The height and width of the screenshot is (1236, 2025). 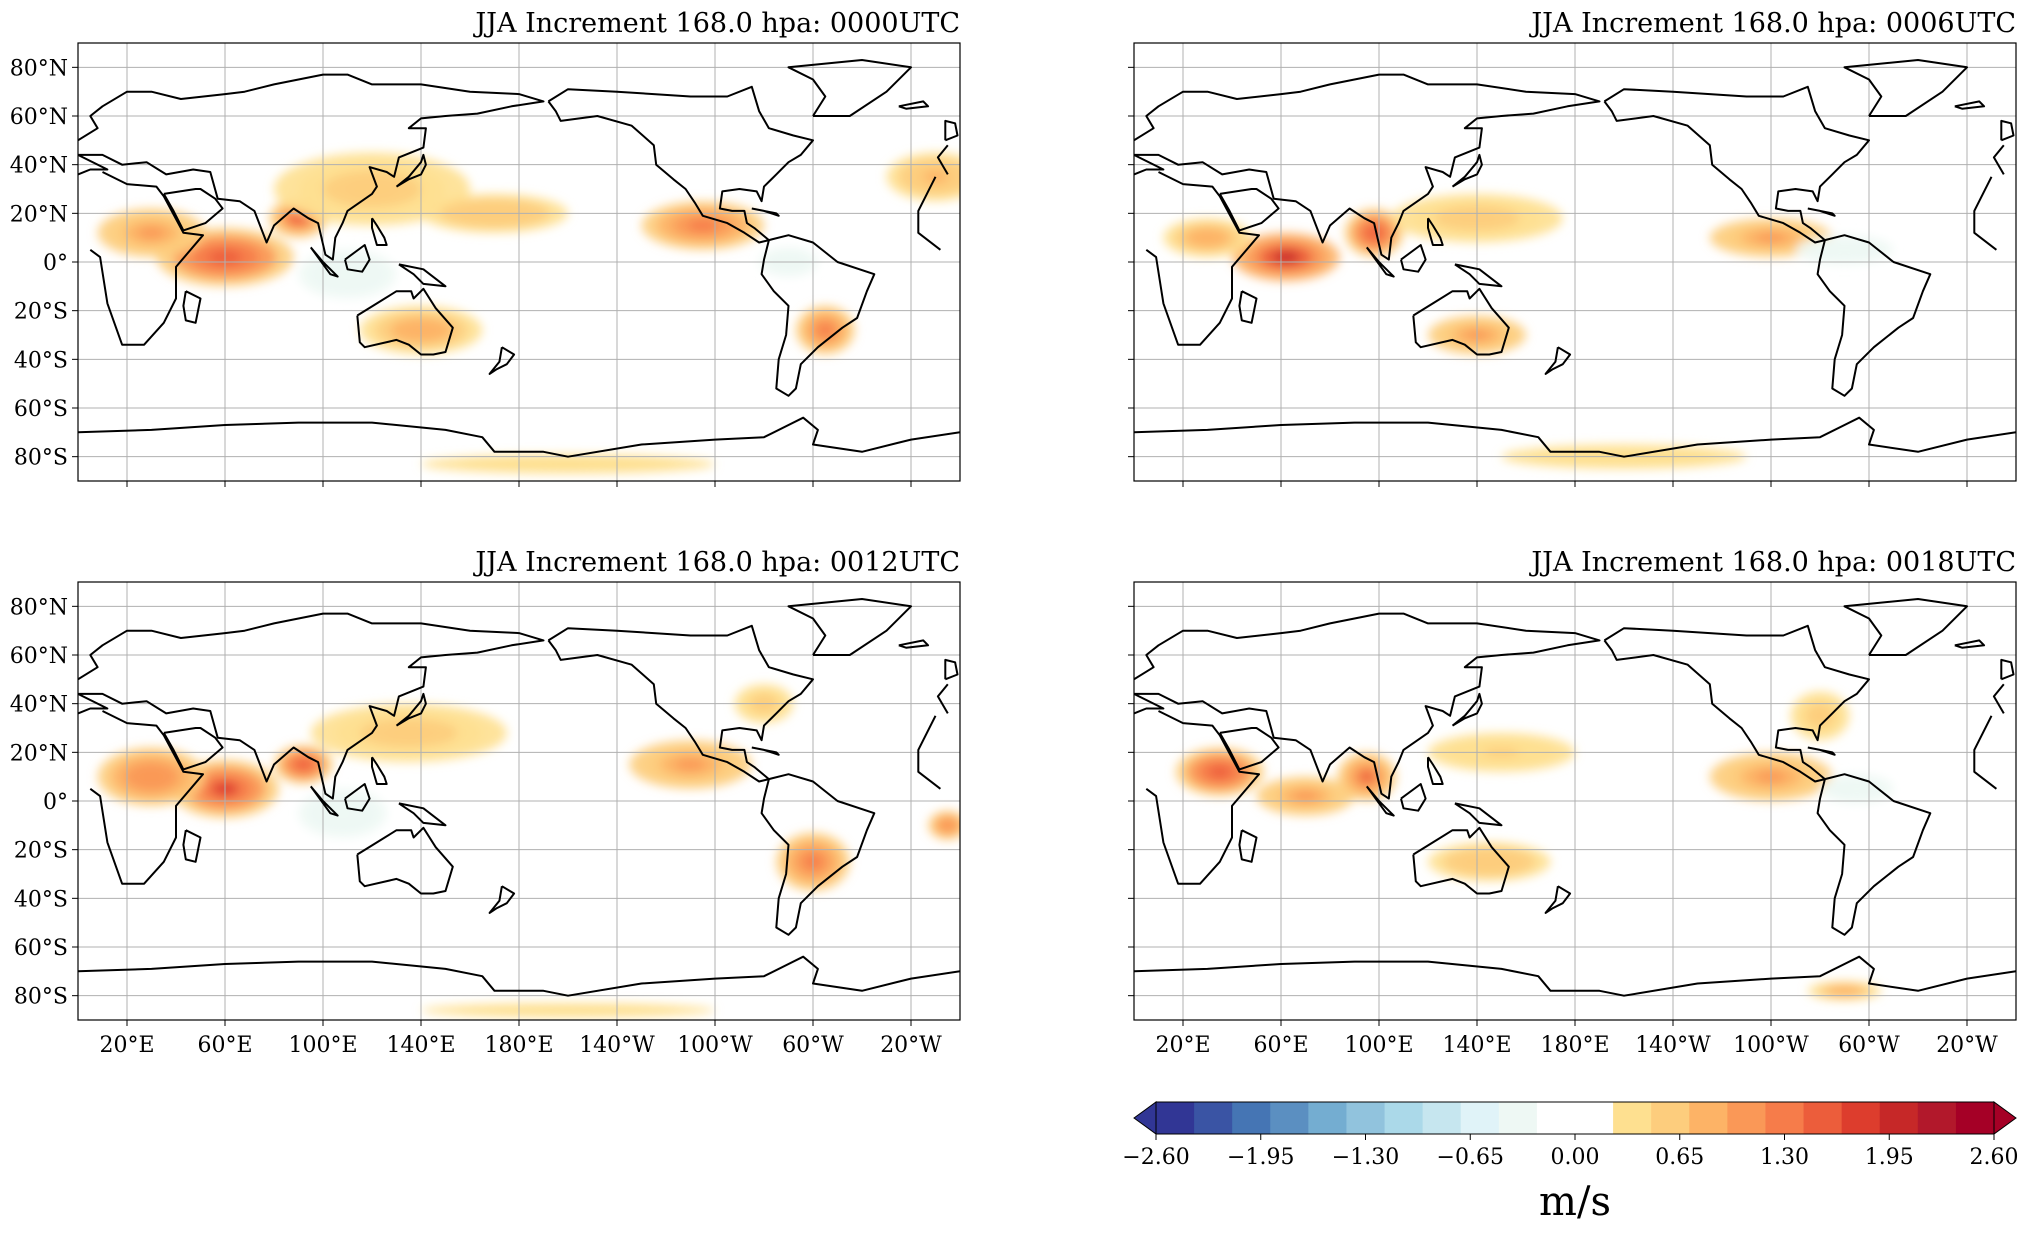 I want to click on panel-title: JJA Increment 168.0 hpa: 0018UTC, so click(x=1772, y=562).